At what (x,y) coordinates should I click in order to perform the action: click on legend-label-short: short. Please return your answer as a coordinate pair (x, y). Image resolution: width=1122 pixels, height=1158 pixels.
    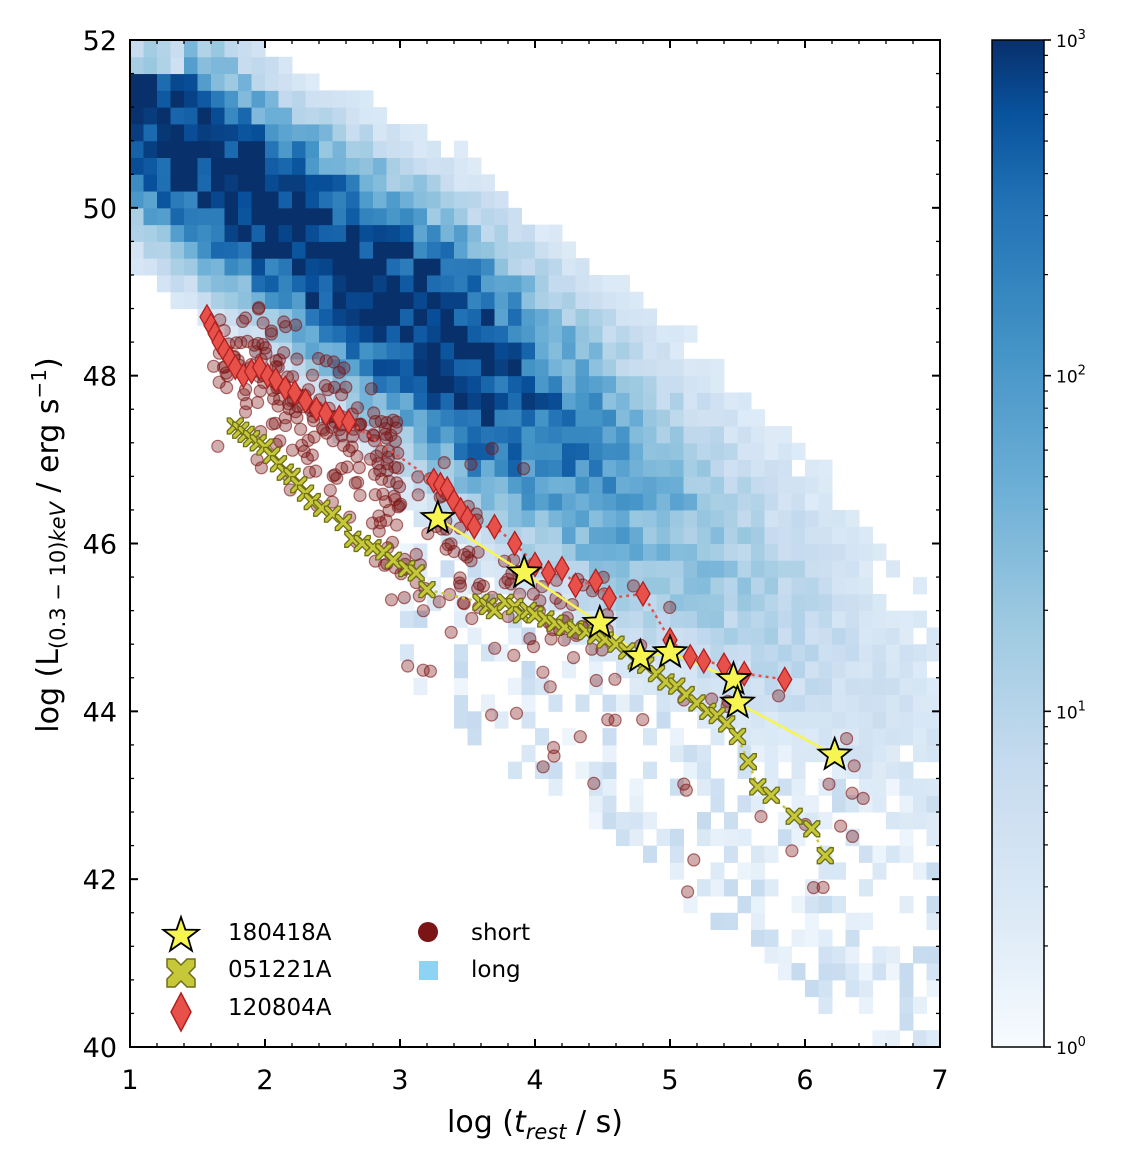
    Looking at the image, I should click on (500, 933).